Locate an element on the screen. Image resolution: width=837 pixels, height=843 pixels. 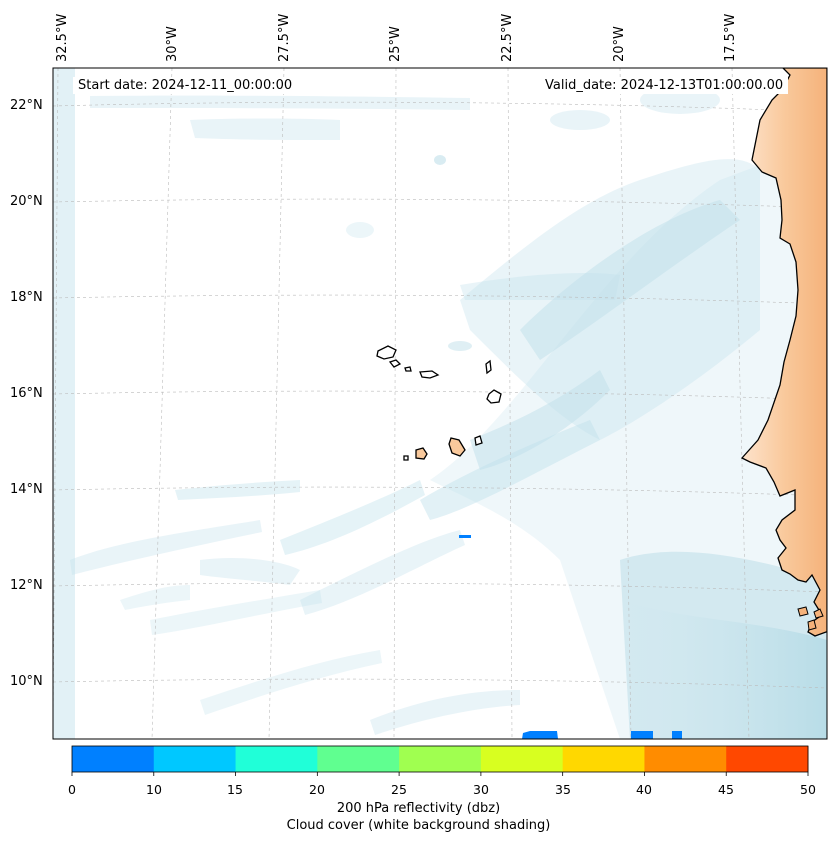
lat-label: 20°N is located at coordinates (26, 201).